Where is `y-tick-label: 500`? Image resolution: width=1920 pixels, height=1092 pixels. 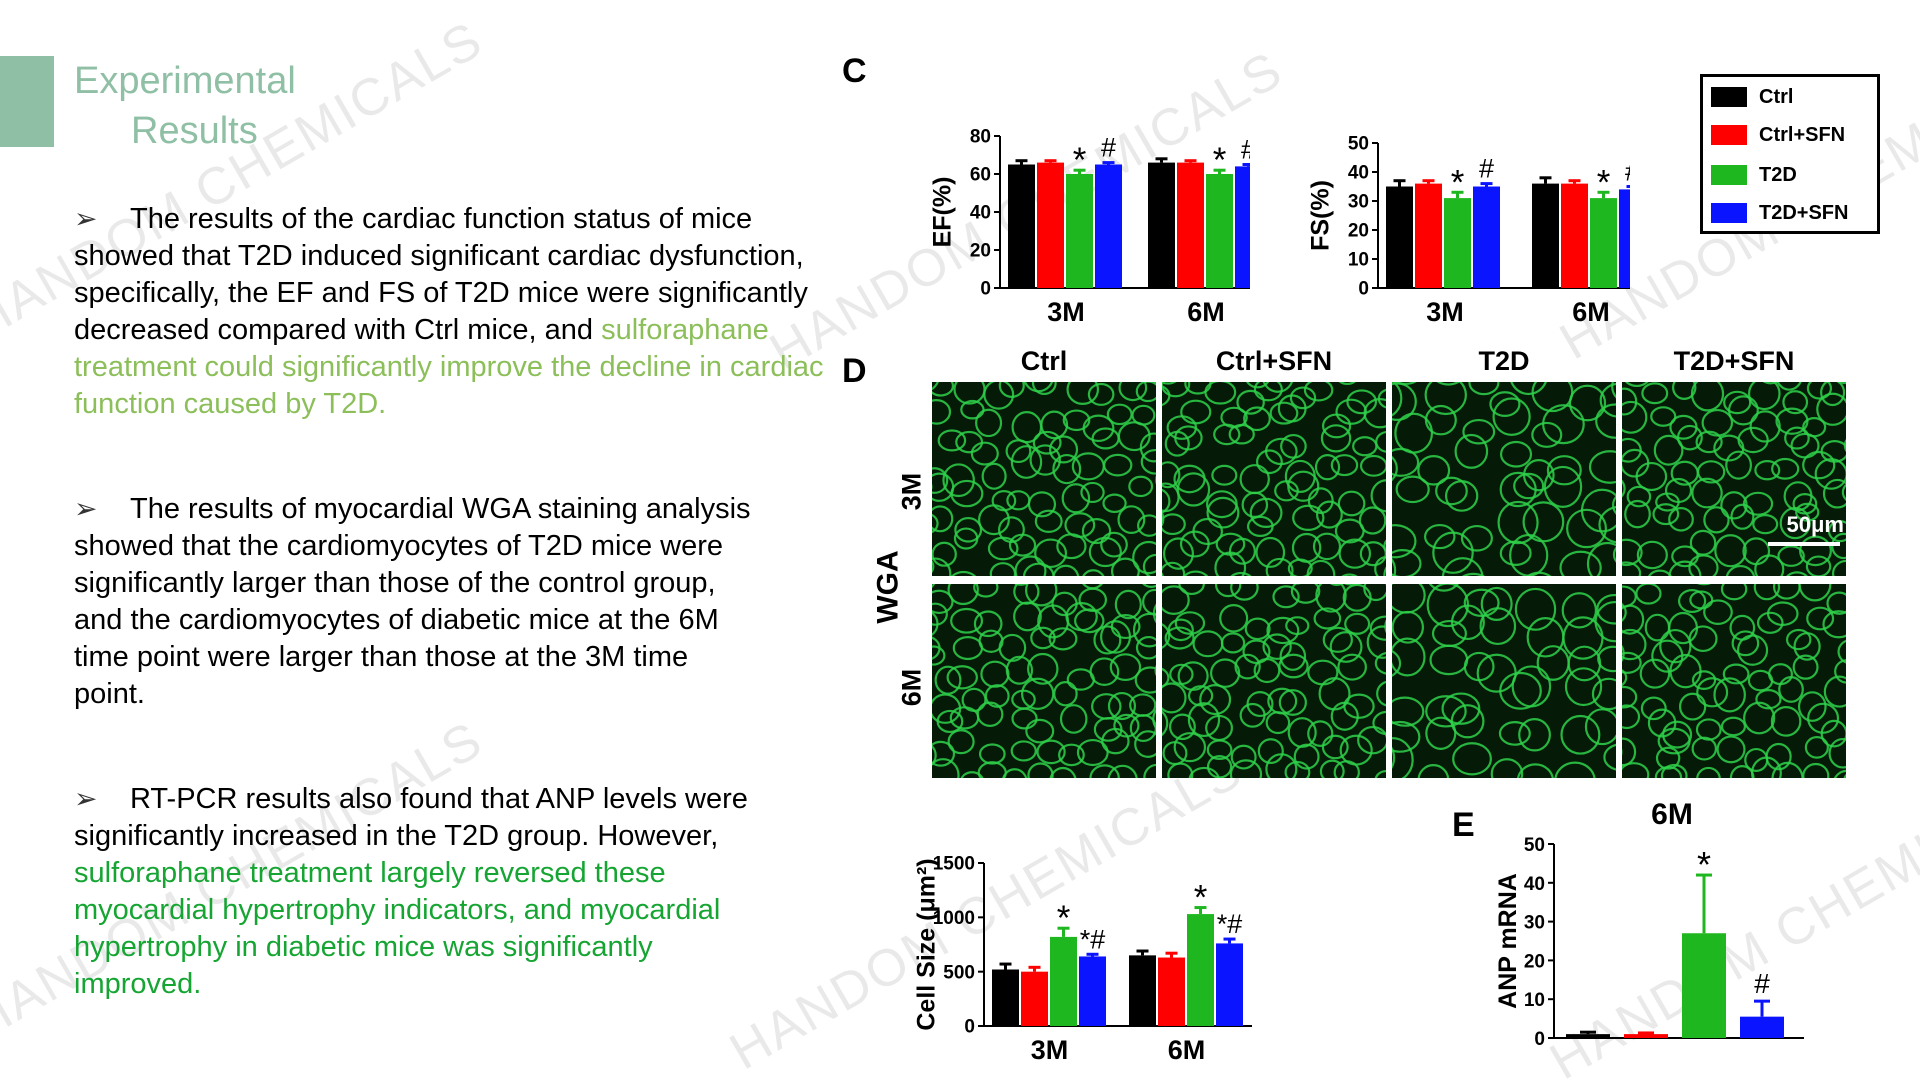 y-tick-label: 500 is located at coordinates (959, 972).